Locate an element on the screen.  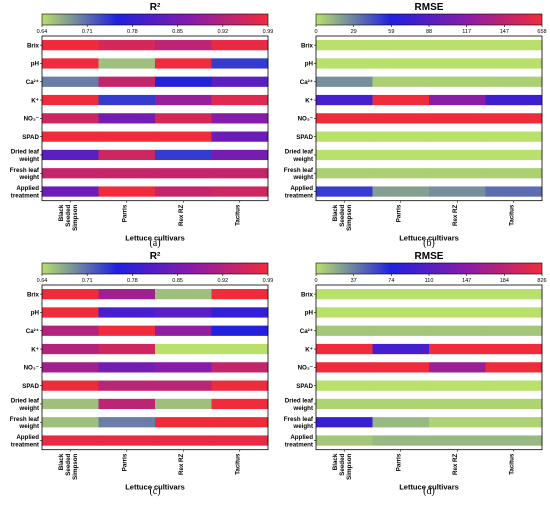
colorbar is located at coordinates (155, 268).